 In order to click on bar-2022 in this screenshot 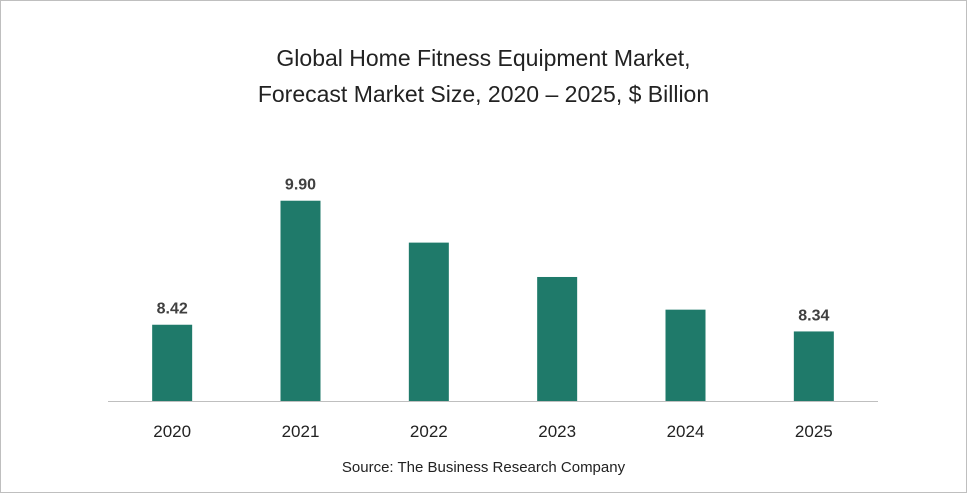, I will do `click(428, 321)`.